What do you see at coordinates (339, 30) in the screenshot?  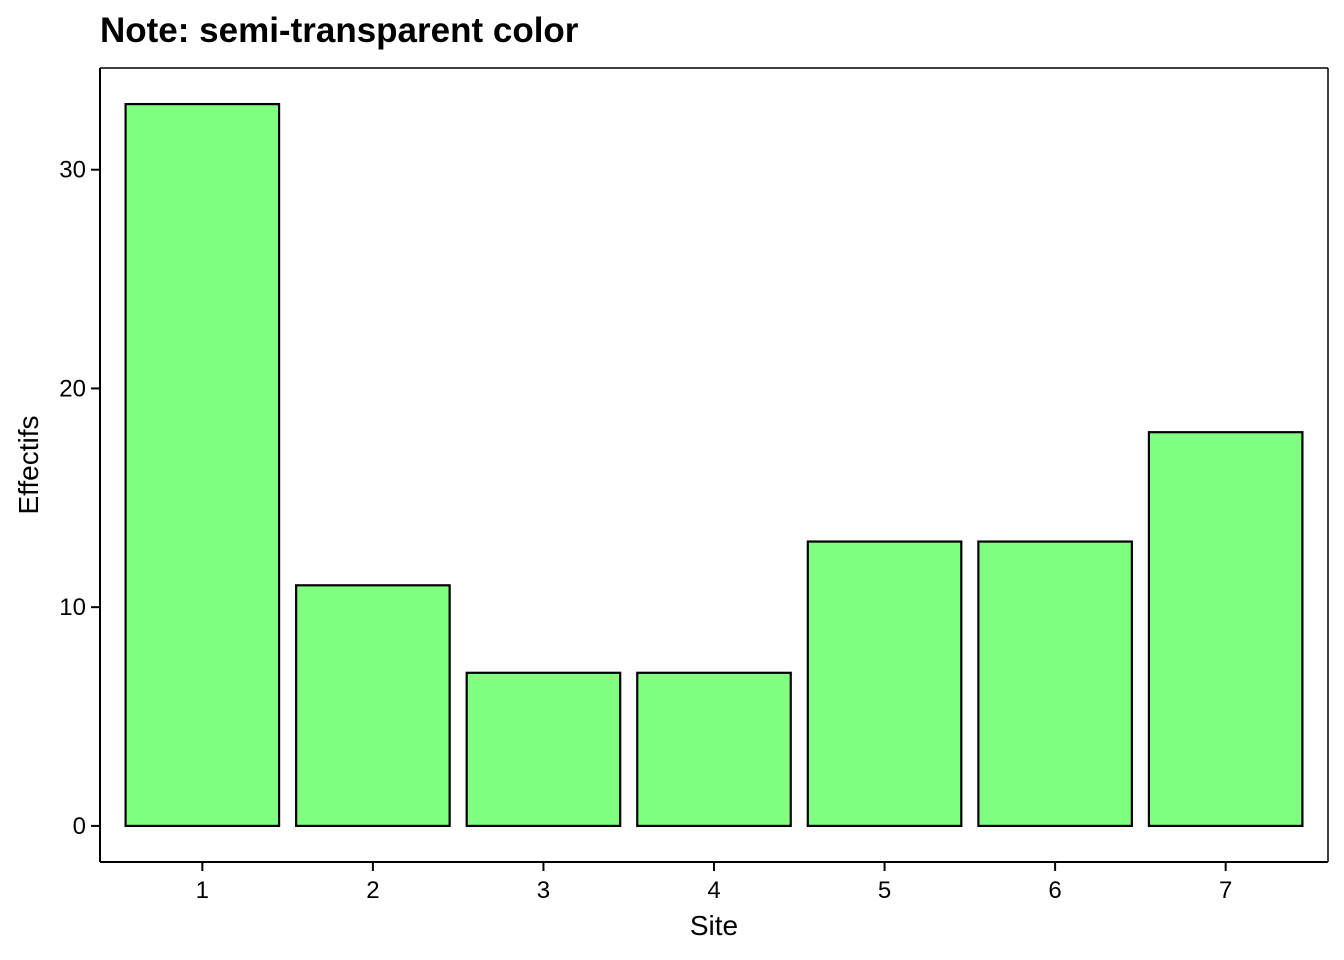 I see `chart-title: Note: semi-transparent color` at bounding box center [339, 30].